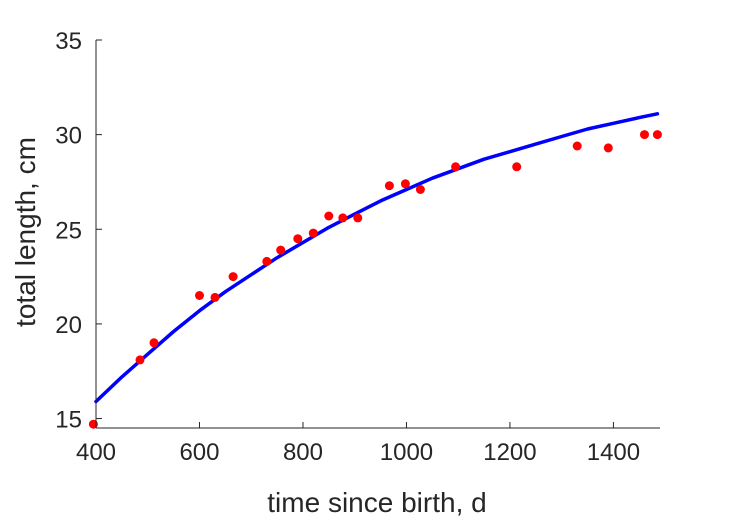 The height and width of the screenshot is (521, 729). Describe the element at coordinates (509, 452) in the screenshot. I see `x-tick-label: 1200` at that location.